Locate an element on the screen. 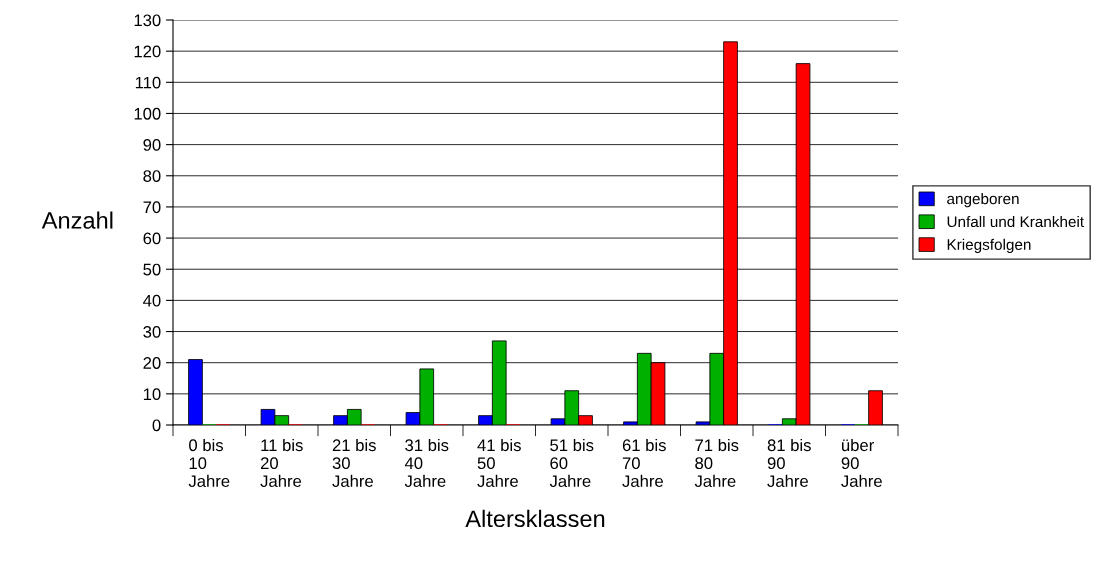 This screenshot has width=1117, height=564. legend-label: angeboren is located at coordinates (983, 200).